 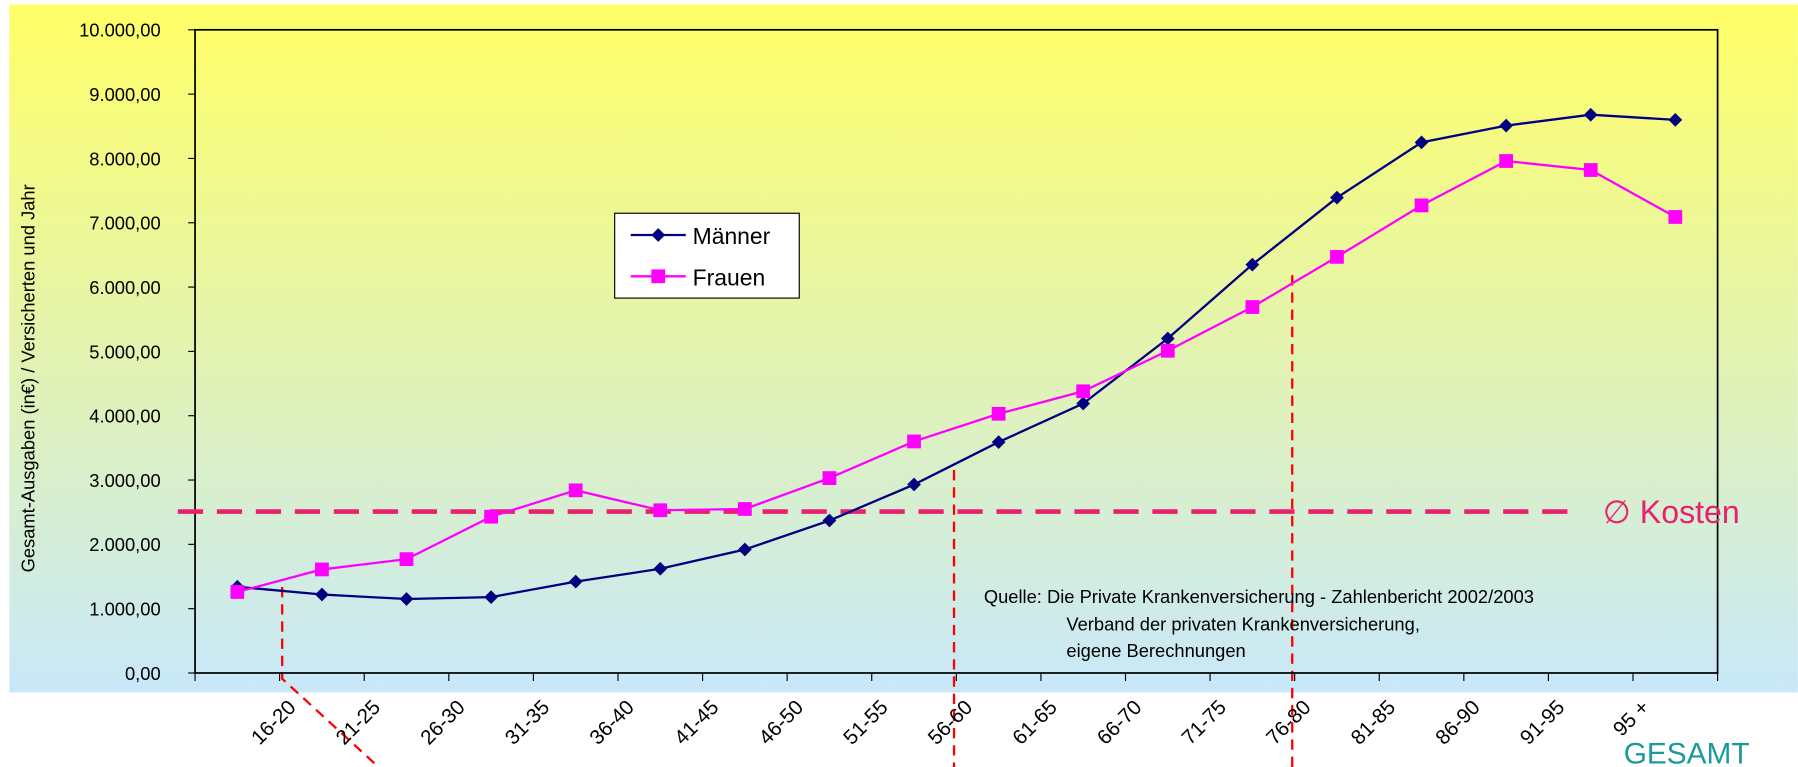 I want to click on x-tick-label: 66-70, so click(x=1120, y=723).